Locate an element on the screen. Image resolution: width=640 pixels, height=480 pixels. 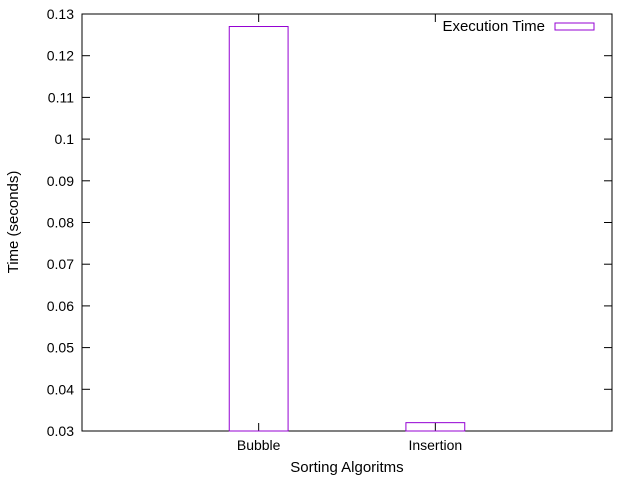
y-tick-label: 0.06 is located at coordinates (60, 306).